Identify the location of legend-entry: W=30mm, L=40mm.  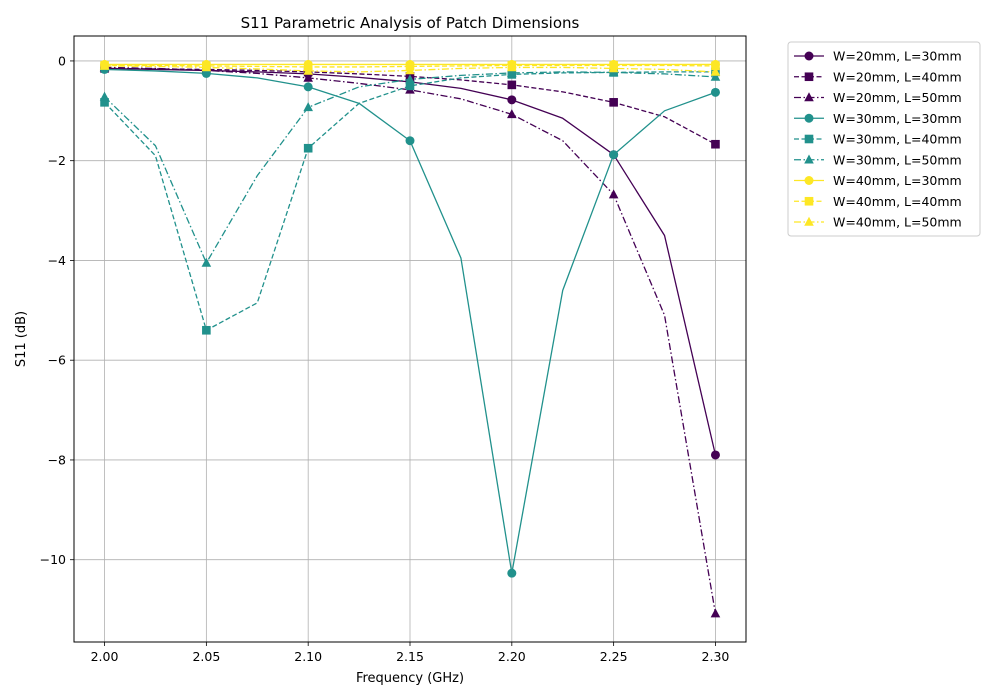
(878, 139).